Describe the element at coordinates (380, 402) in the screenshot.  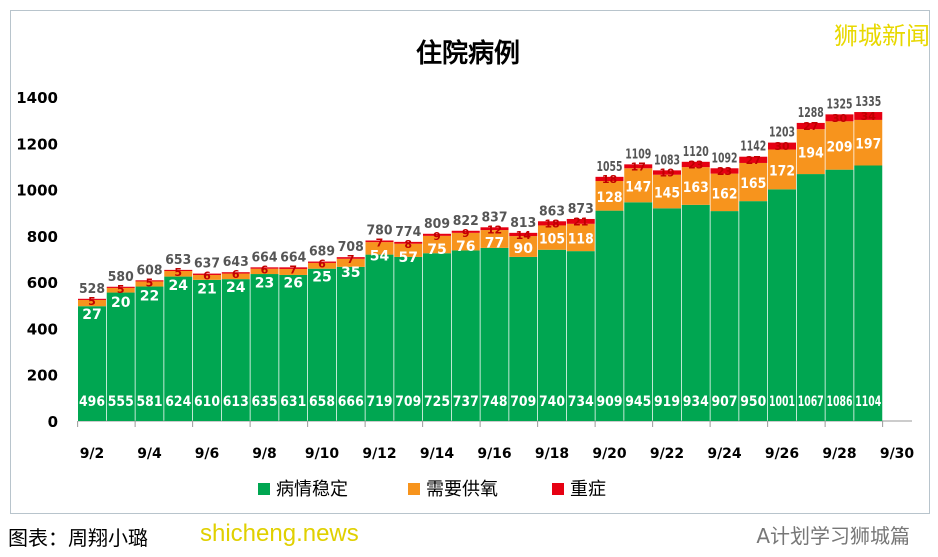
I see `data-label: 719` at that location.